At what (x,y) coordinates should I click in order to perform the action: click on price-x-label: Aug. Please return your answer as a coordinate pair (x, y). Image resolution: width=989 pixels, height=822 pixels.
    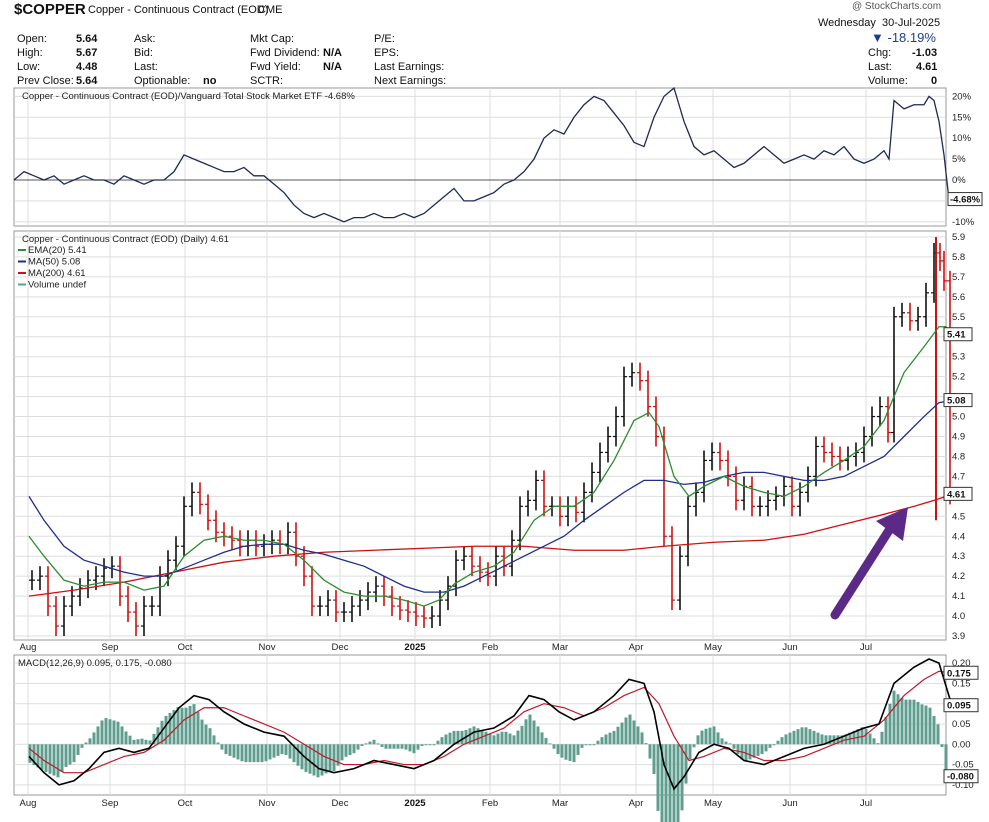
    Looking at the image, I should click on (28, 647).